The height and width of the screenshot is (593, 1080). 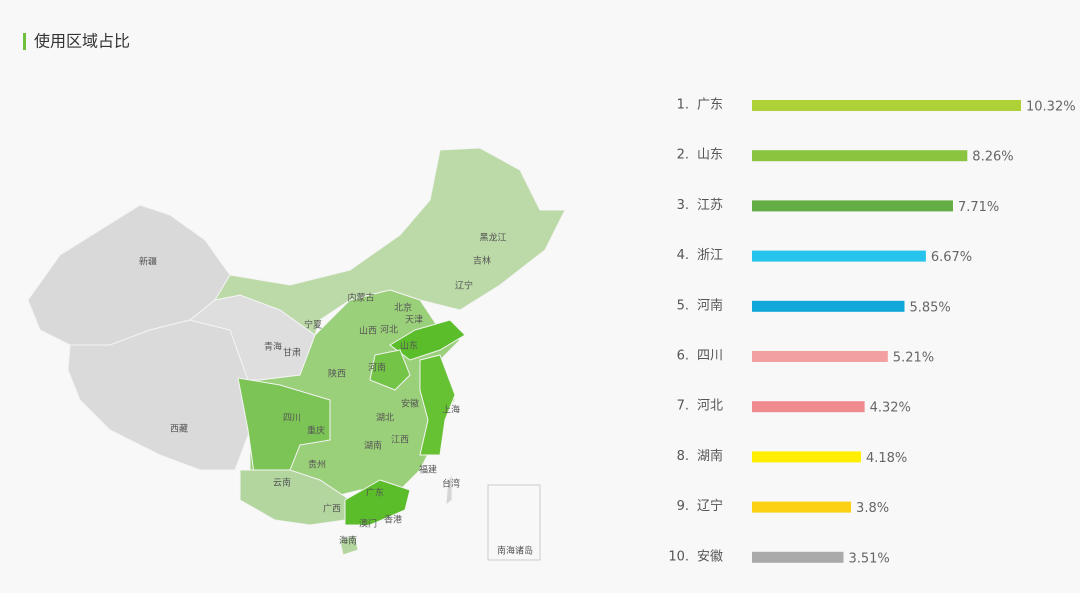 I want to click on map-label: 广东, so click(x=375, y=493).